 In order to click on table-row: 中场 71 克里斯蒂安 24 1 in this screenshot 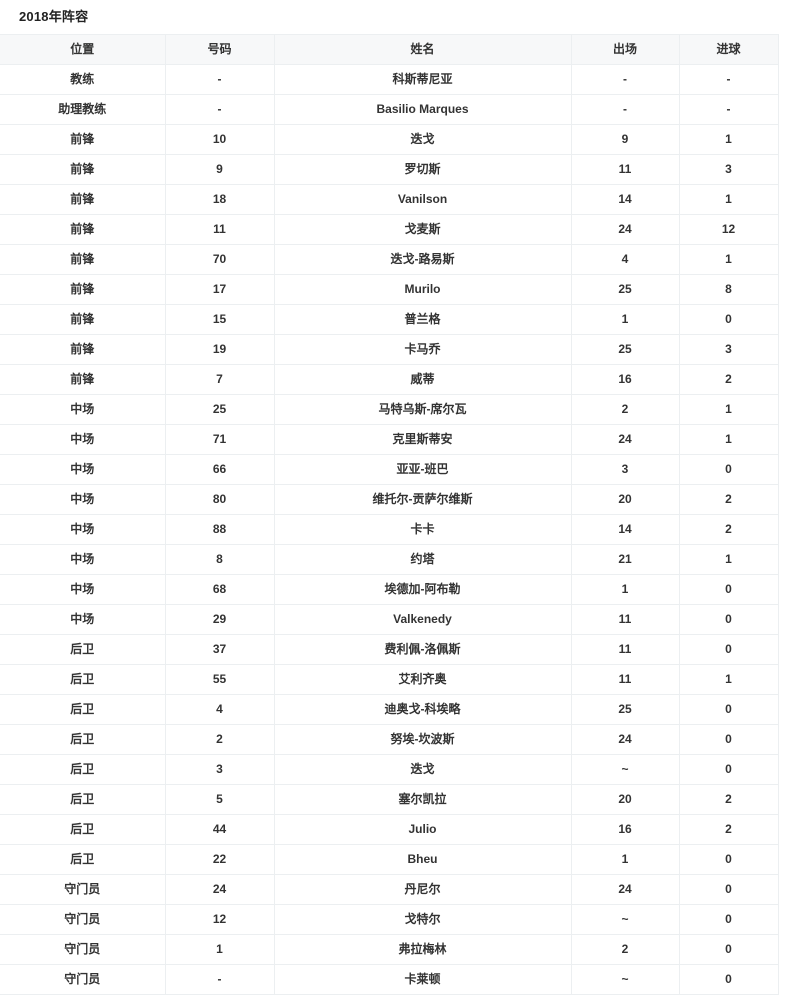, I will do `click(389, 439)`.